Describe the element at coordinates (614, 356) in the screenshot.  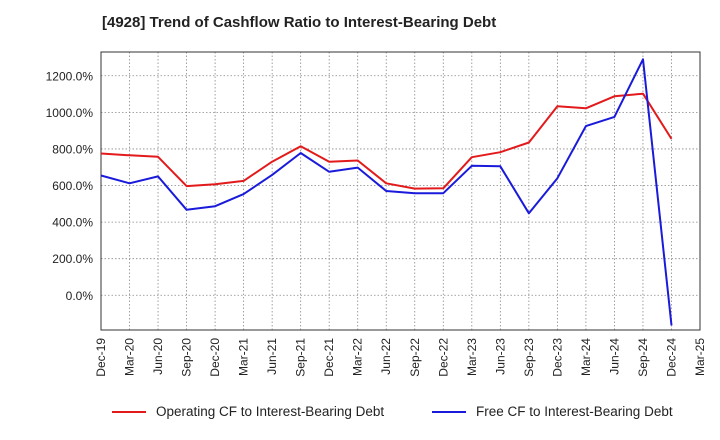
I see `x-tick-label: Jun-24` at that location.